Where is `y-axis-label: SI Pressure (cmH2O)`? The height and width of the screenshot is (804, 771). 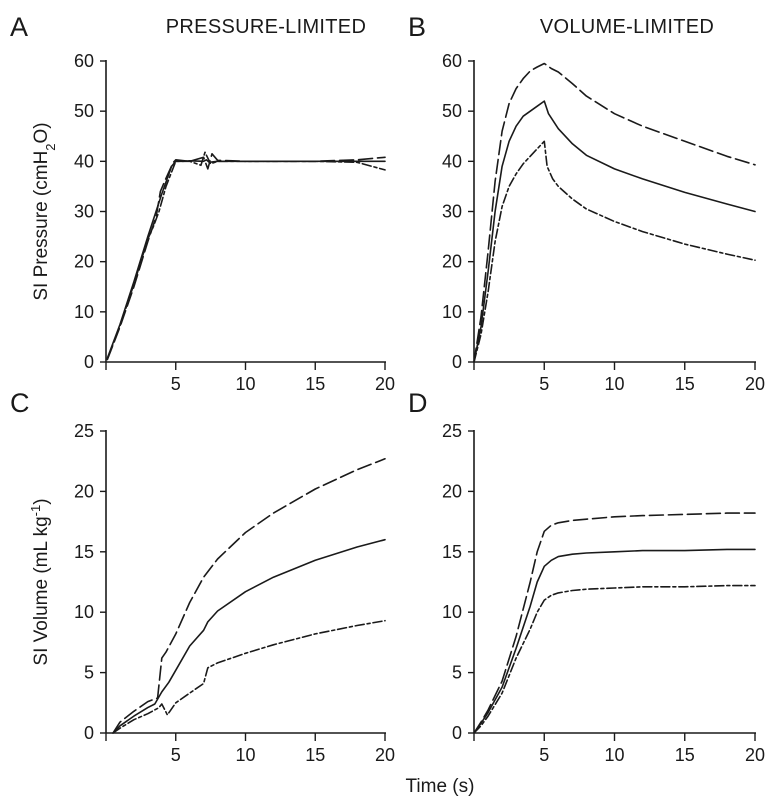 y-axis-label: SI Pressure (cmH2O) is located at coordinates (44, 211).